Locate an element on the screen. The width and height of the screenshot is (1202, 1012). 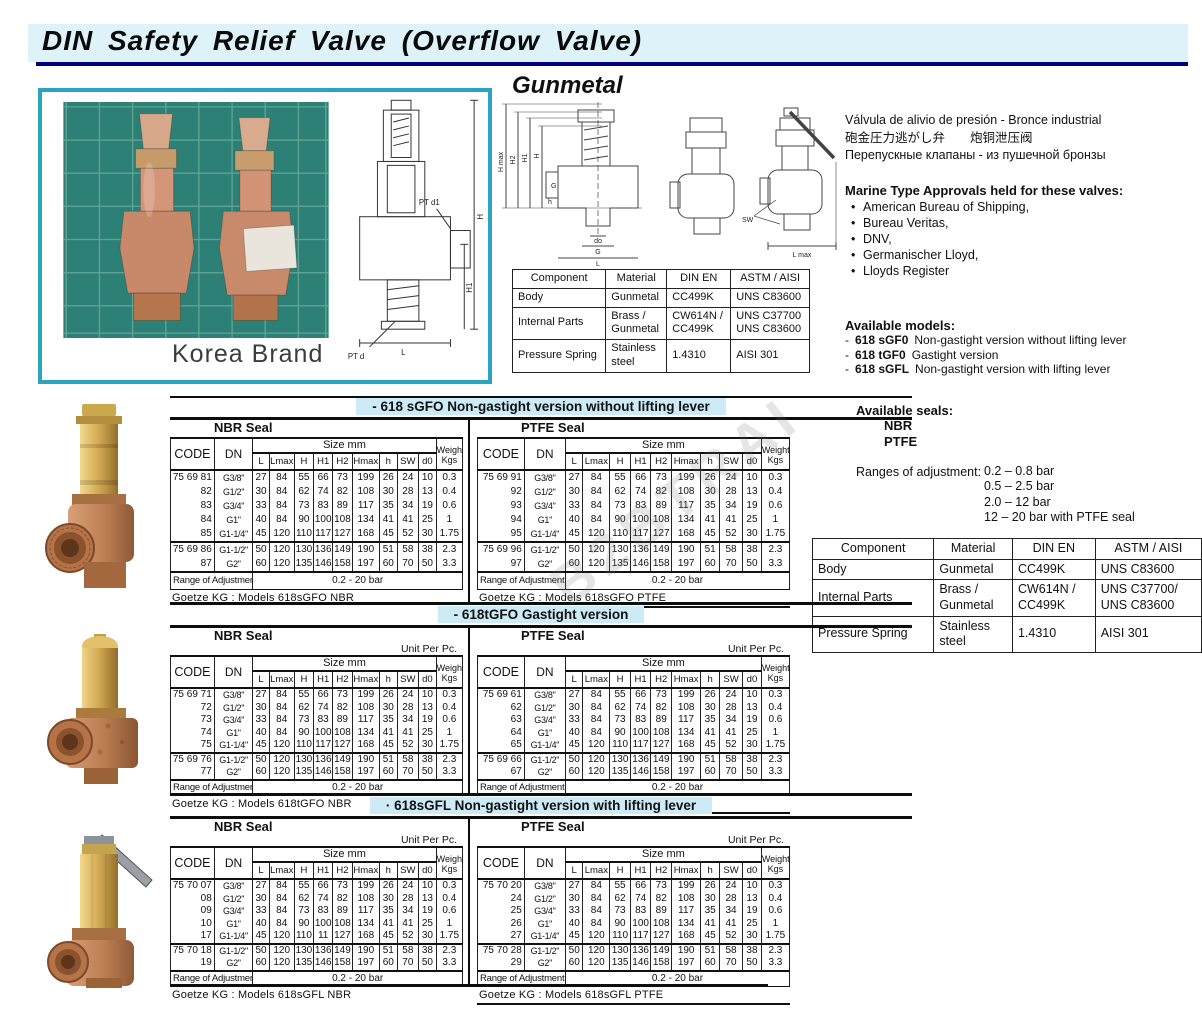
size-cell: 66 is located at coordinates (323, 477).